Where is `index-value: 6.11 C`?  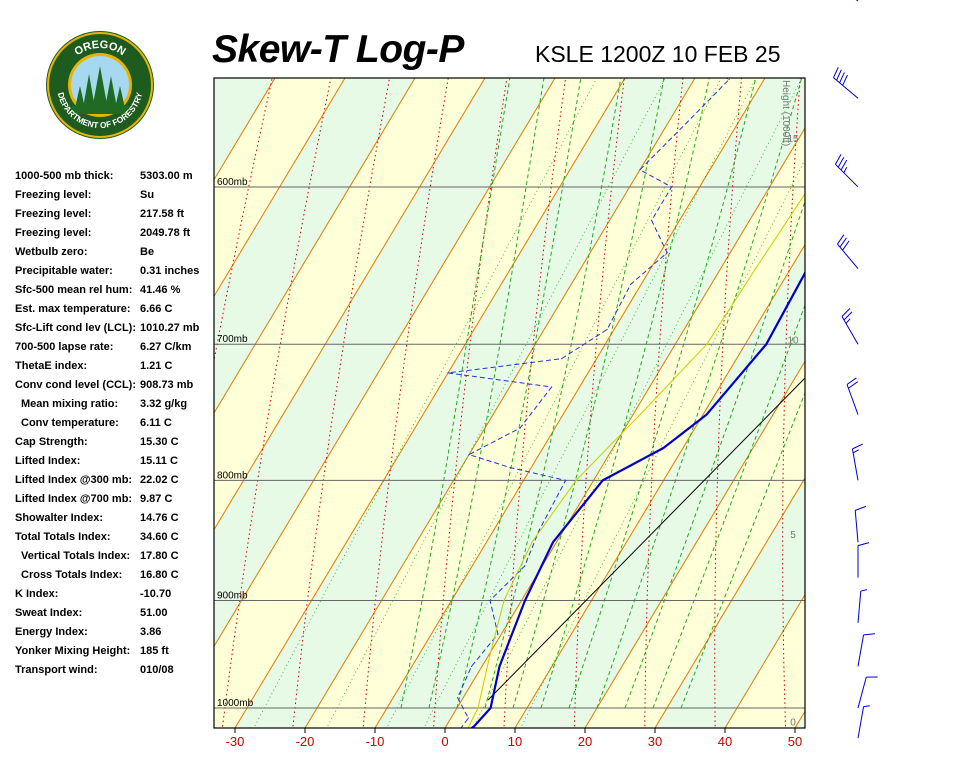
index-value: 6.11 C is located at coordinates (156, 423).